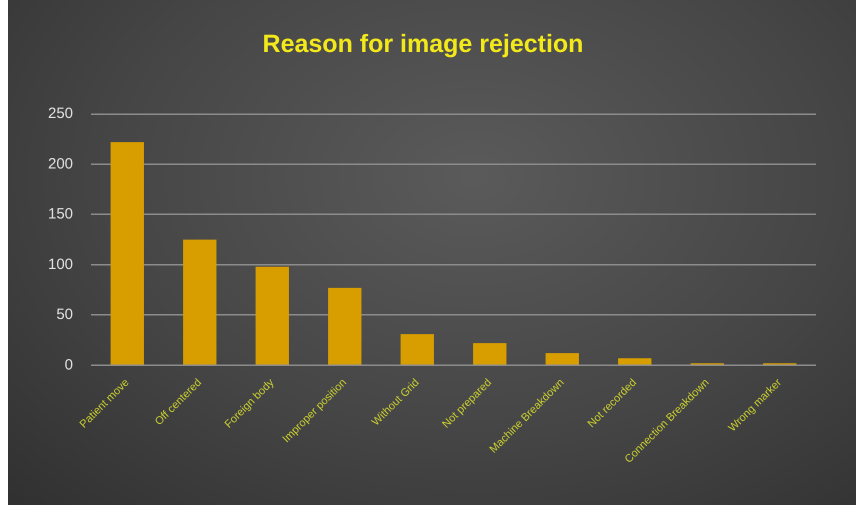 The width and height of the screenshot is (856, 515). I want to click on y-tick-label: 200, so click(61, 163).